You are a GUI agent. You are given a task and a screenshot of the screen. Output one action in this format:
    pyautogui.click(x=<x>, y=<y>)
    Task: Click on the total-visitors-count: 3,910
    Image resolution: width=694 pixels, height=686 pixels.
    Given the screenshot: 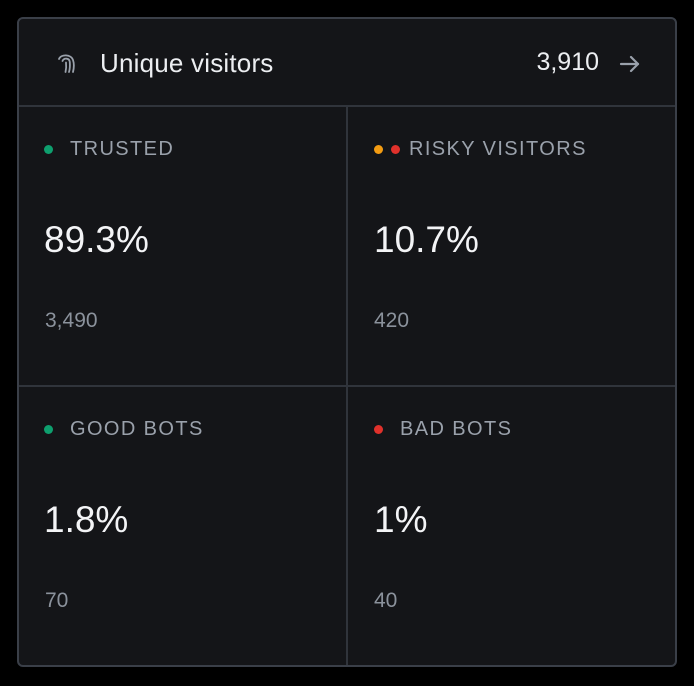 What is the action you would take?
    pyautogui.click(x=567, y=62)
    